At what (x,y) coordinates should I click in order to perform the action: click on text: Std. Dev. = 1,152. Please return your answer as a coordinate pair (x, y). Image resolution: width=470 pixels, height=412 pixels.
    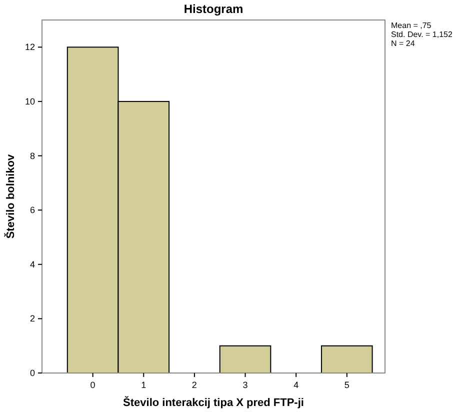
    Looking at the image, I should click on (422, 34).